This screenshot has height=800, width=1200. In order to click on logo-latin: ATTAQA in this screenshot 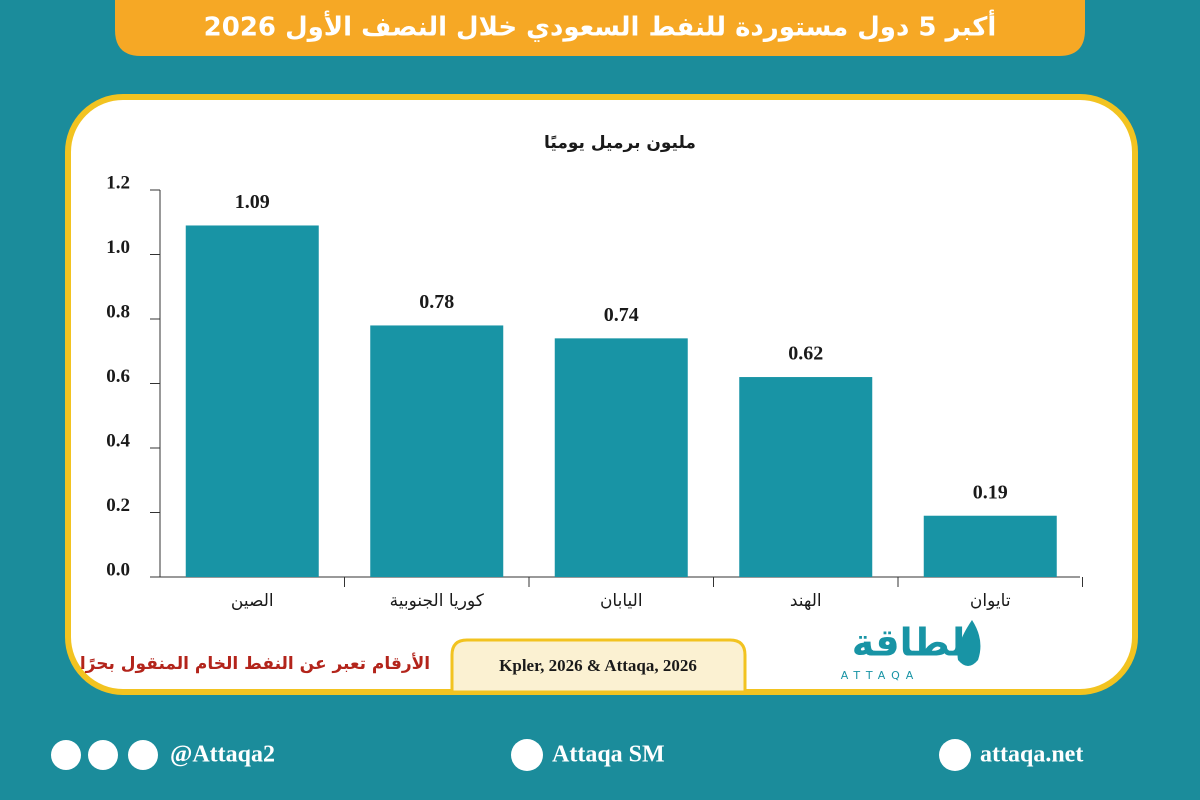, I will do `click(880, 675)`.